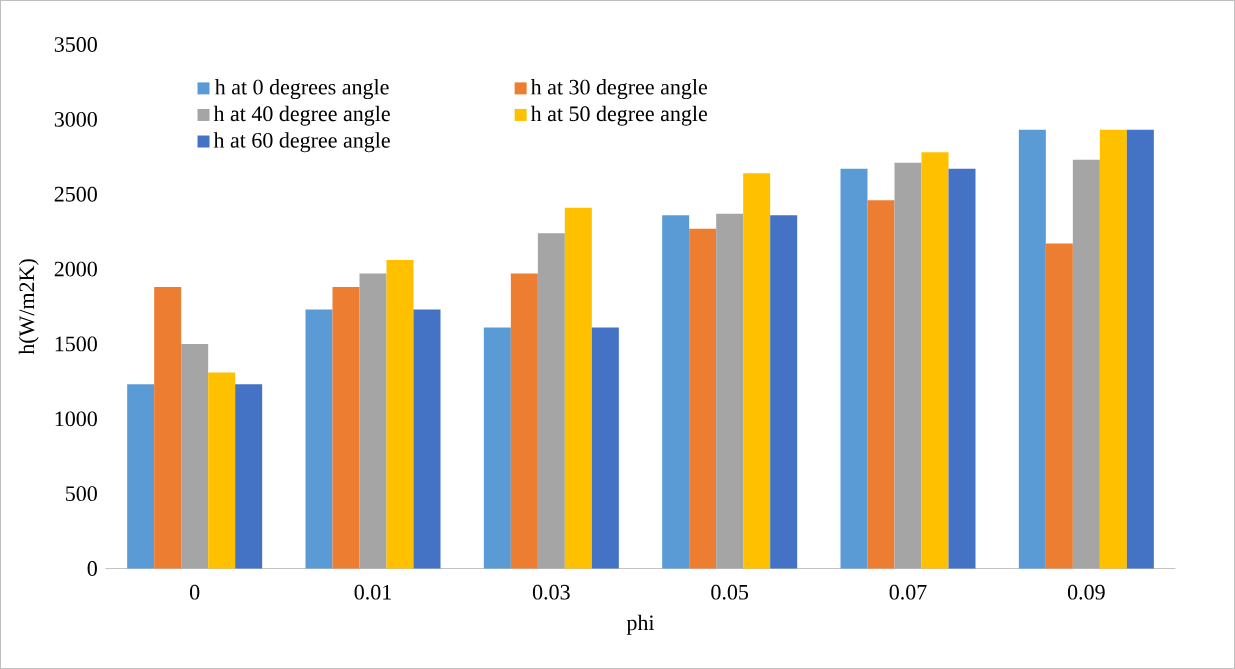 This screenshot has height=669, width=1235. What do you see at coordinates (301, 115) in the screenshot?
I see `legend-label: h at 40 degree angle` at bounding box center [301, 115].